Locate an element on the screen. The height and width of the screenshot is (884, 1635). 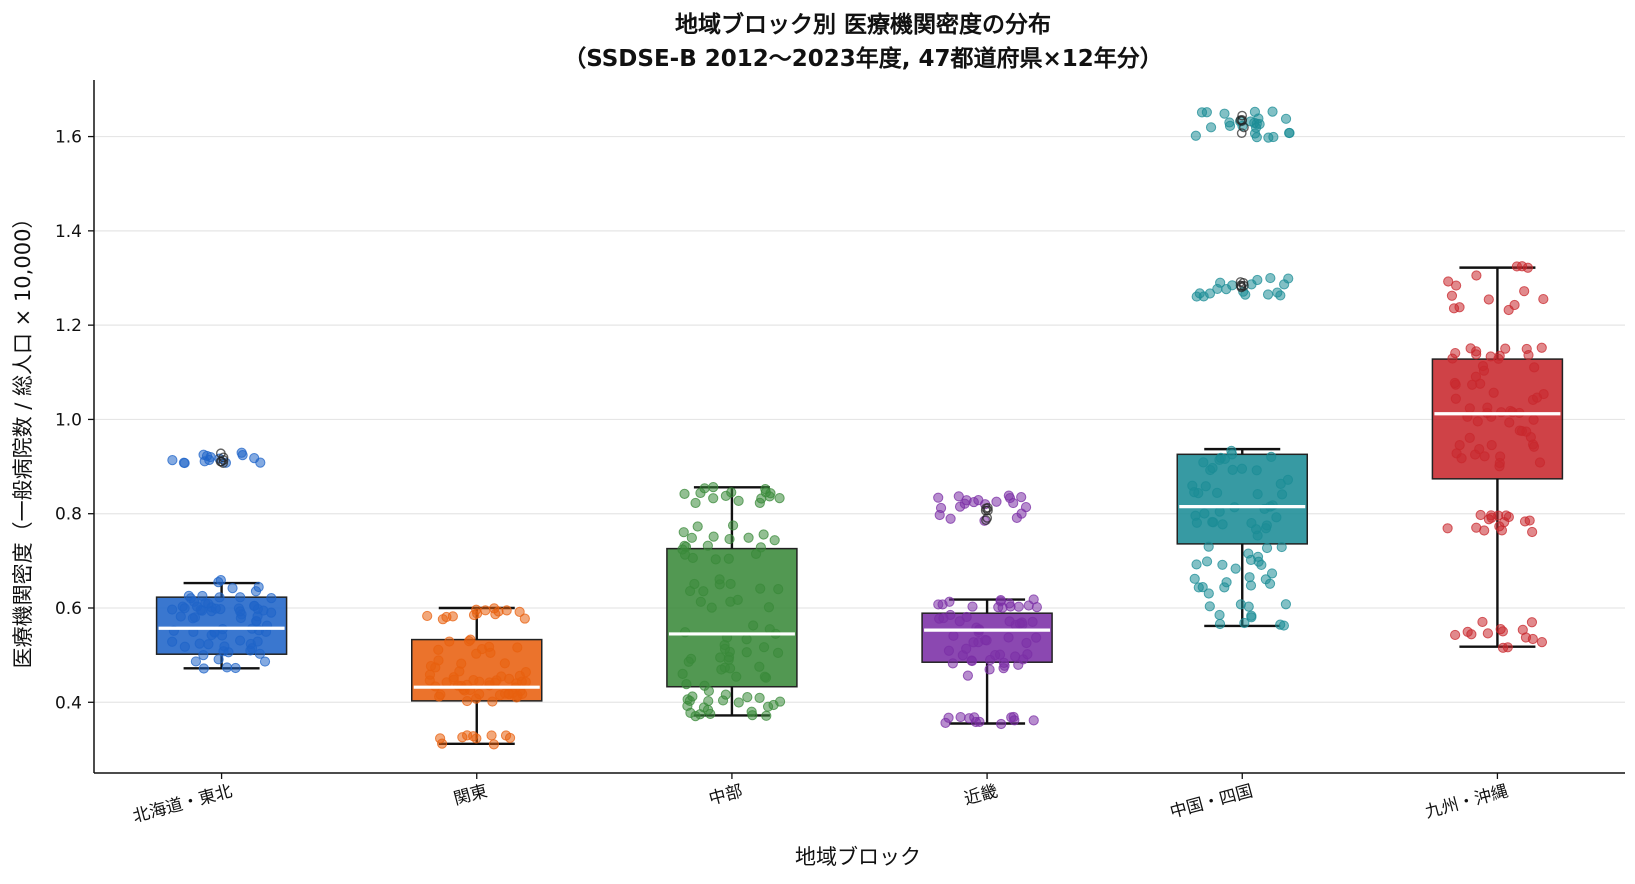
y-tick-label: 0.4 is located at coordinates (68, 703).